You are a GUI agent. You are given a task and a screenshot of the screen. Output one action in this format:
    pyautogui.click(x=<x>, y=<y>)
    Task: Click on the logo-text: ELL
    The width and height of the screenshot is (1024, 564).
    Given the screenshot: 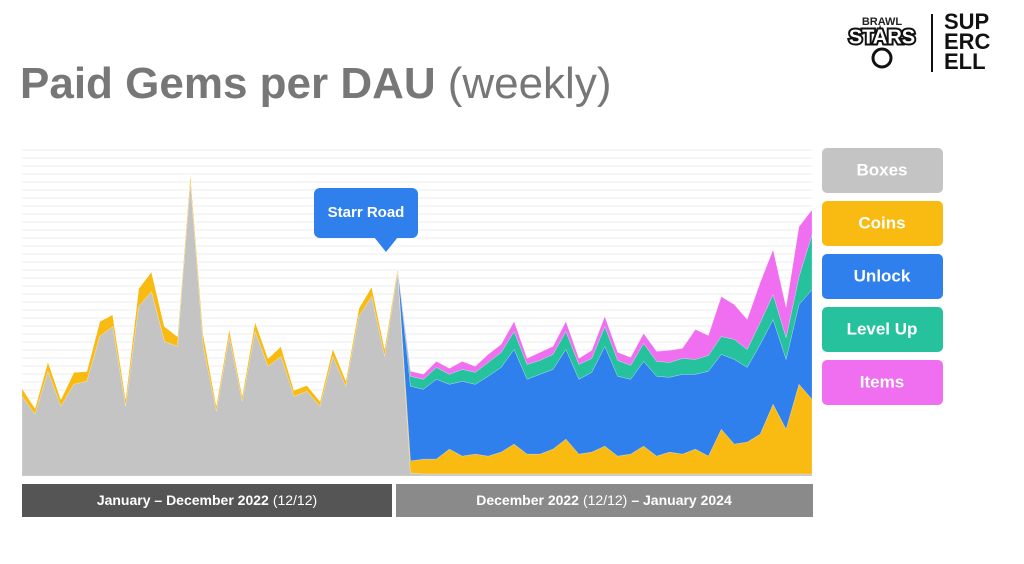 What is the action you would take?
    pyautogui.click(x=965, y=61)
    